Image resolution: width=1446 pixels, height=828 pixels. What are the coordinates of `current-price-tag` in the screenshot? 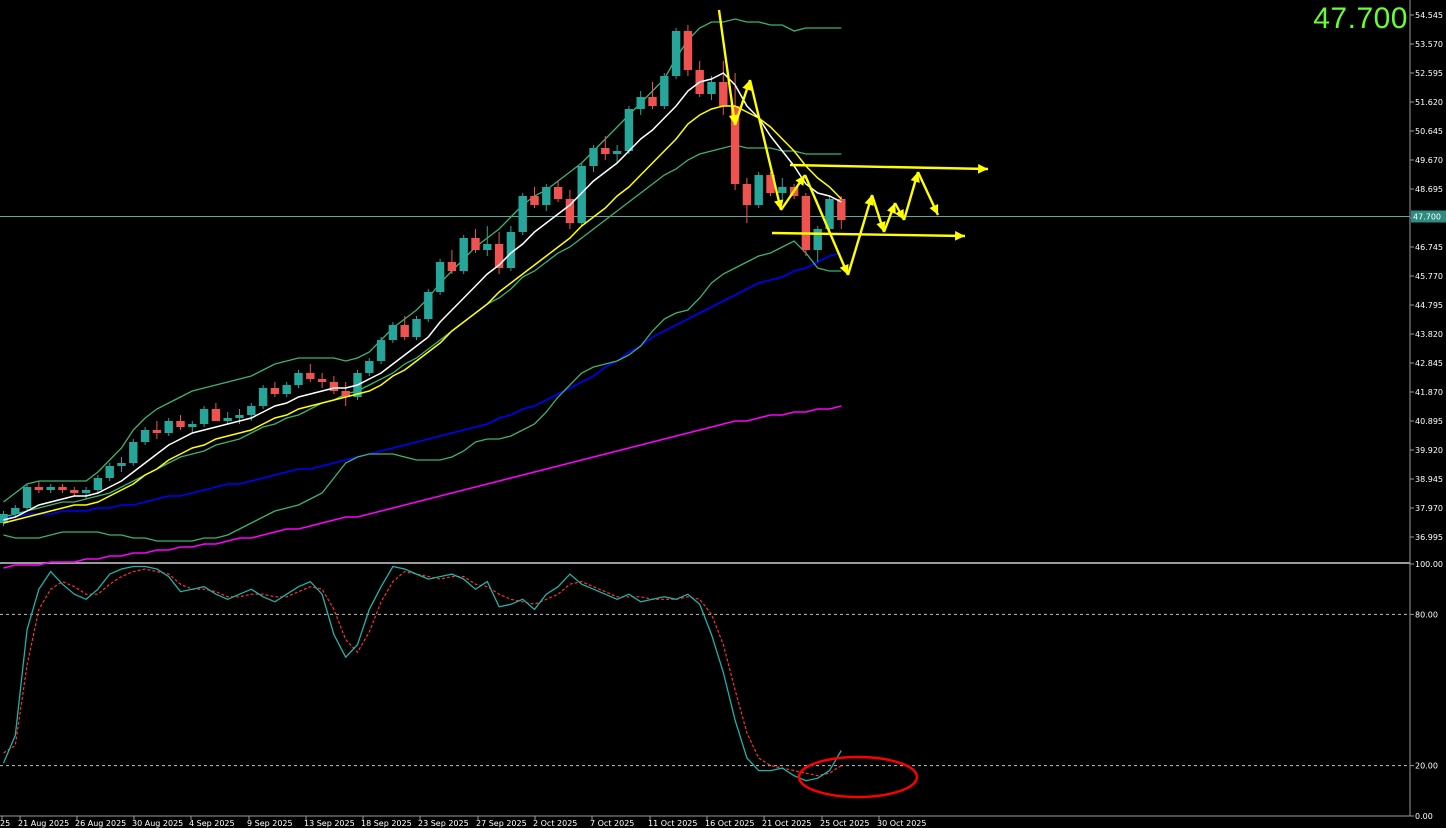 It's located at (1428, 216).